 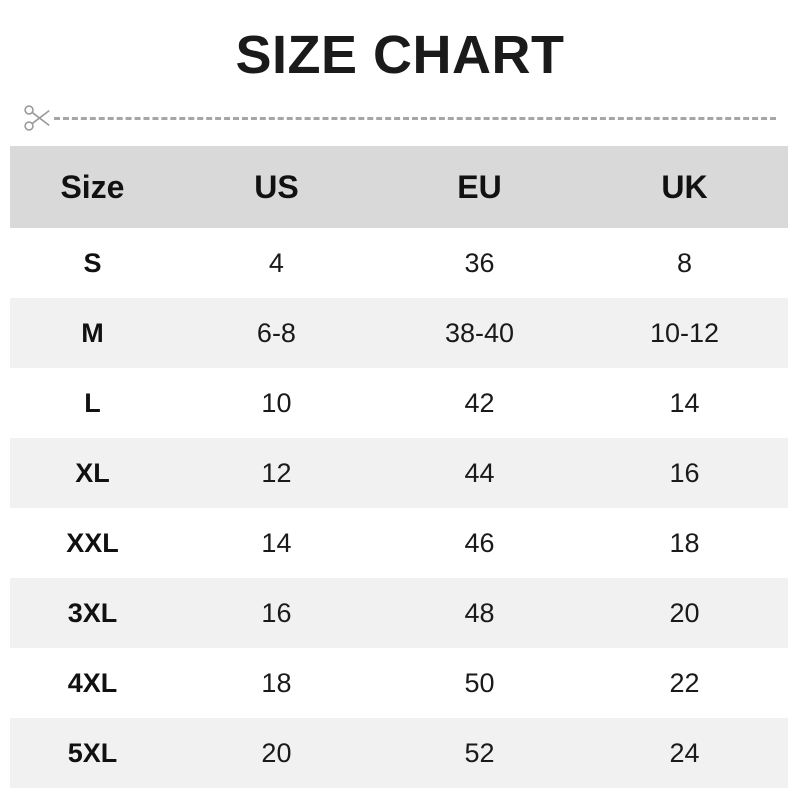 I want to click on cell-eu: 52, so click(x=479, y=753).